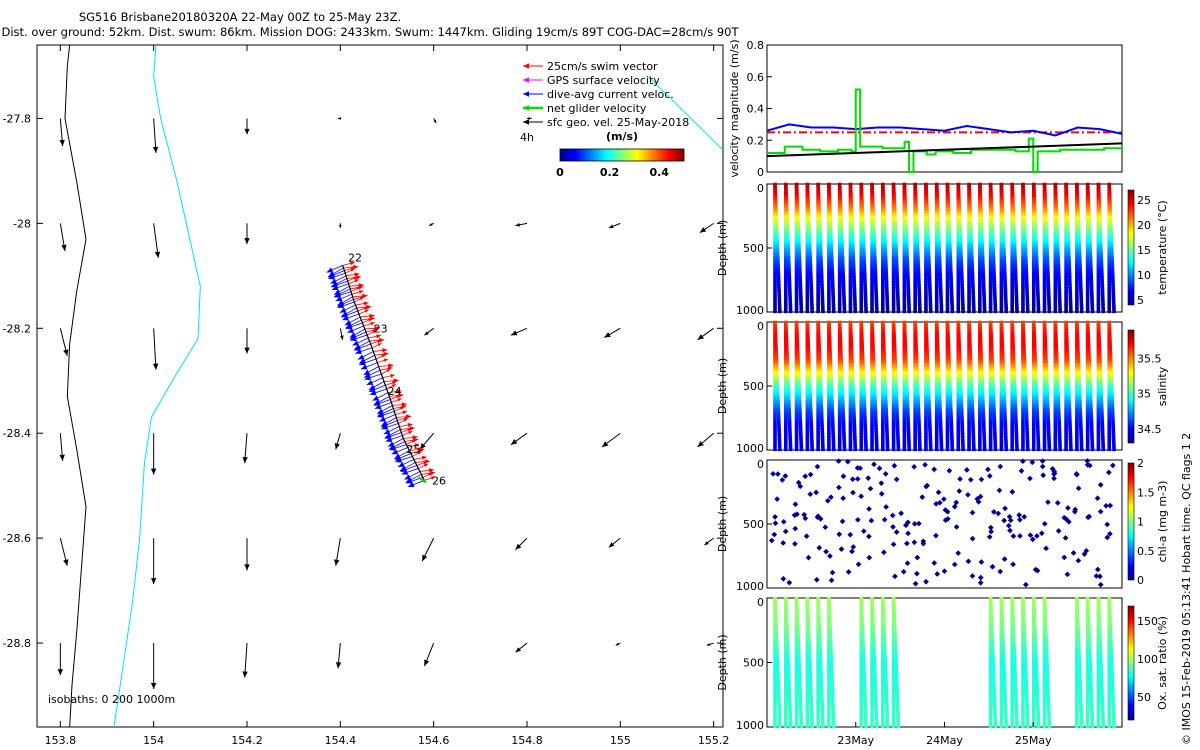 The height and width of the screenshot is (750, 1200). Describe the element at coordinates (345, 318) in the screenshot. I see `dac-vector-18-head` at that location.